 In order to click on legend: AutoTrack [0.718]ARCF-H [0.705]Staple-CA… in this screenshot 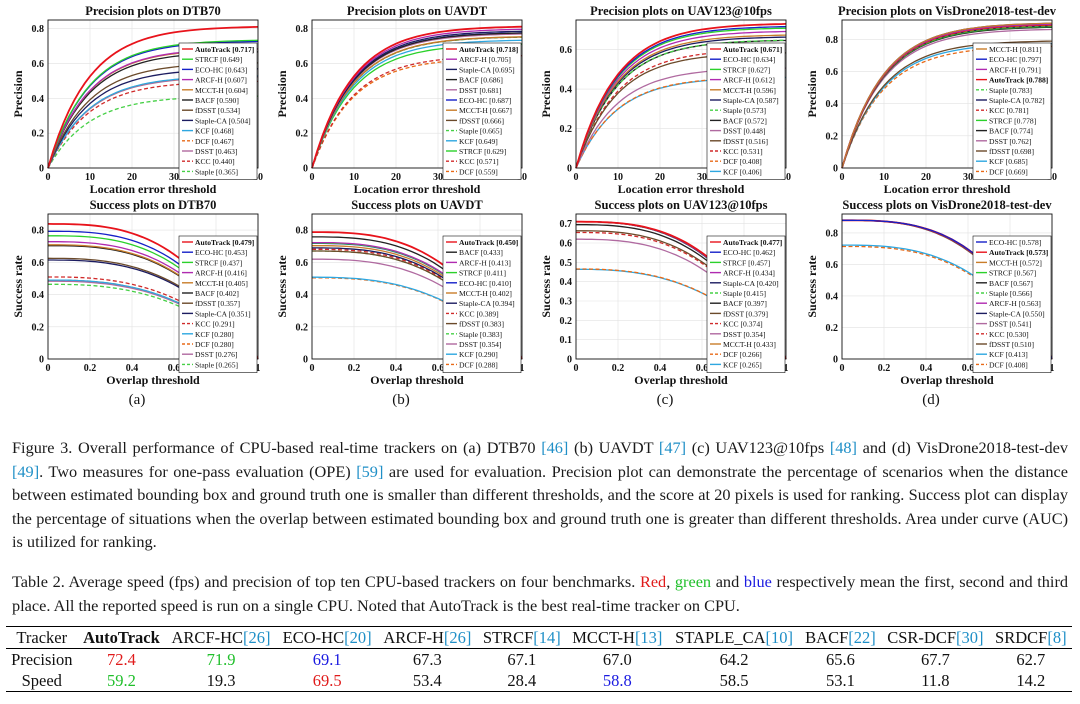, I will do `click(482, 111)`.